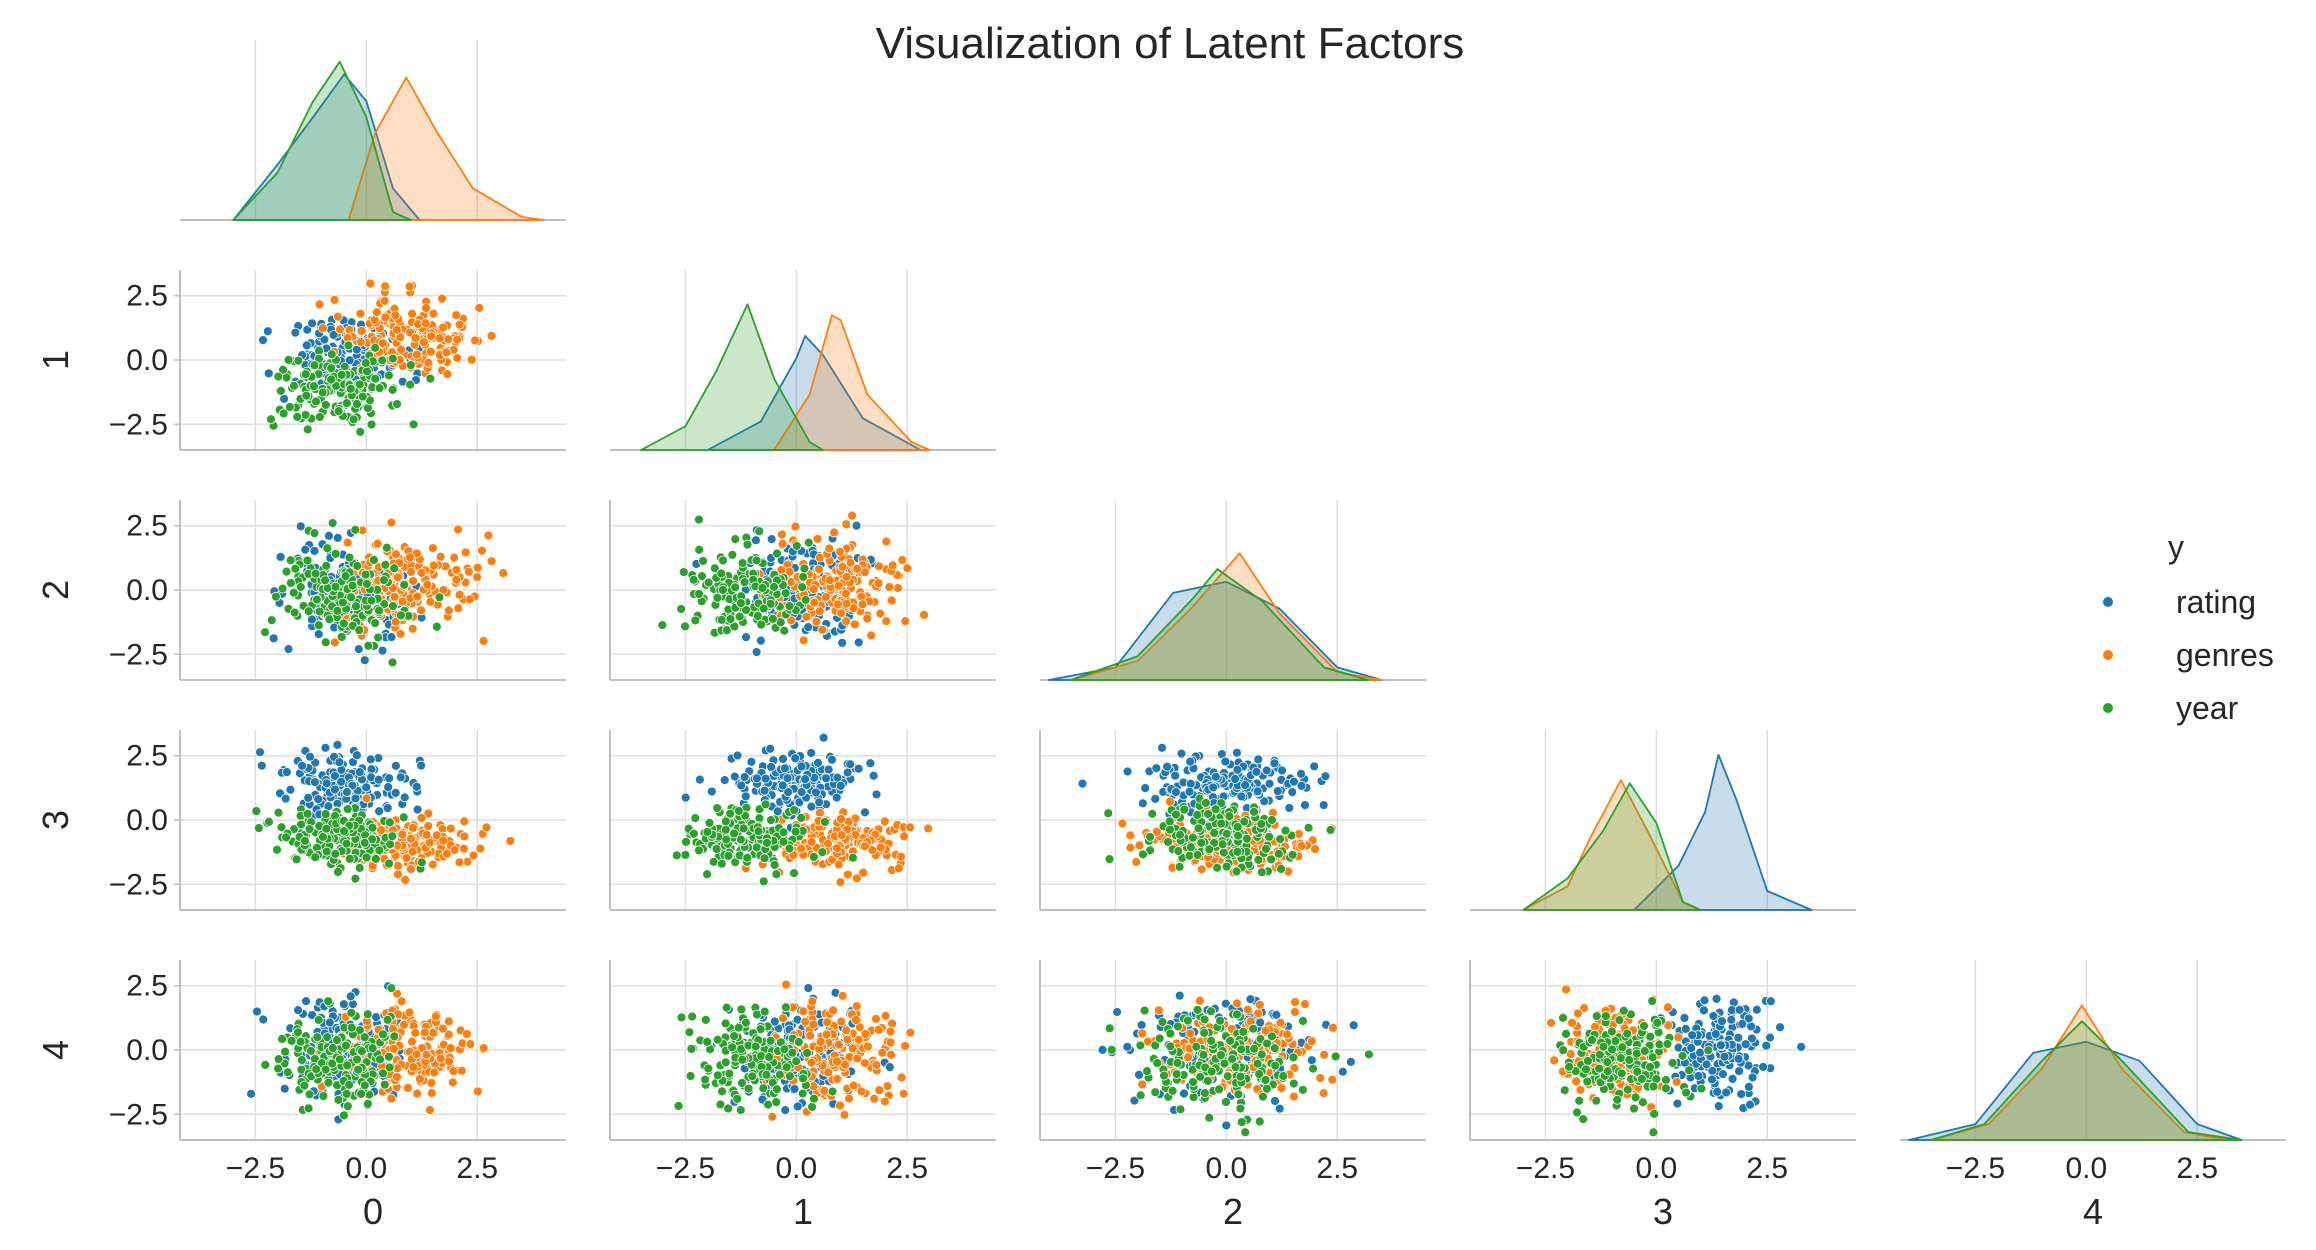  I want to click on panel-4-2: −2.5 0.0 2.52, so click(1232, 1096).